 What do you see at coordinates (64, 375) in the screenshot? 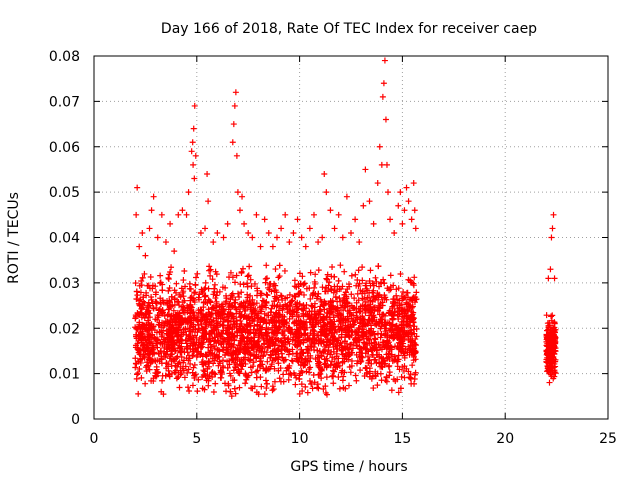
I see `y-tick-label: 0.01` at bounding box center [64, 375].